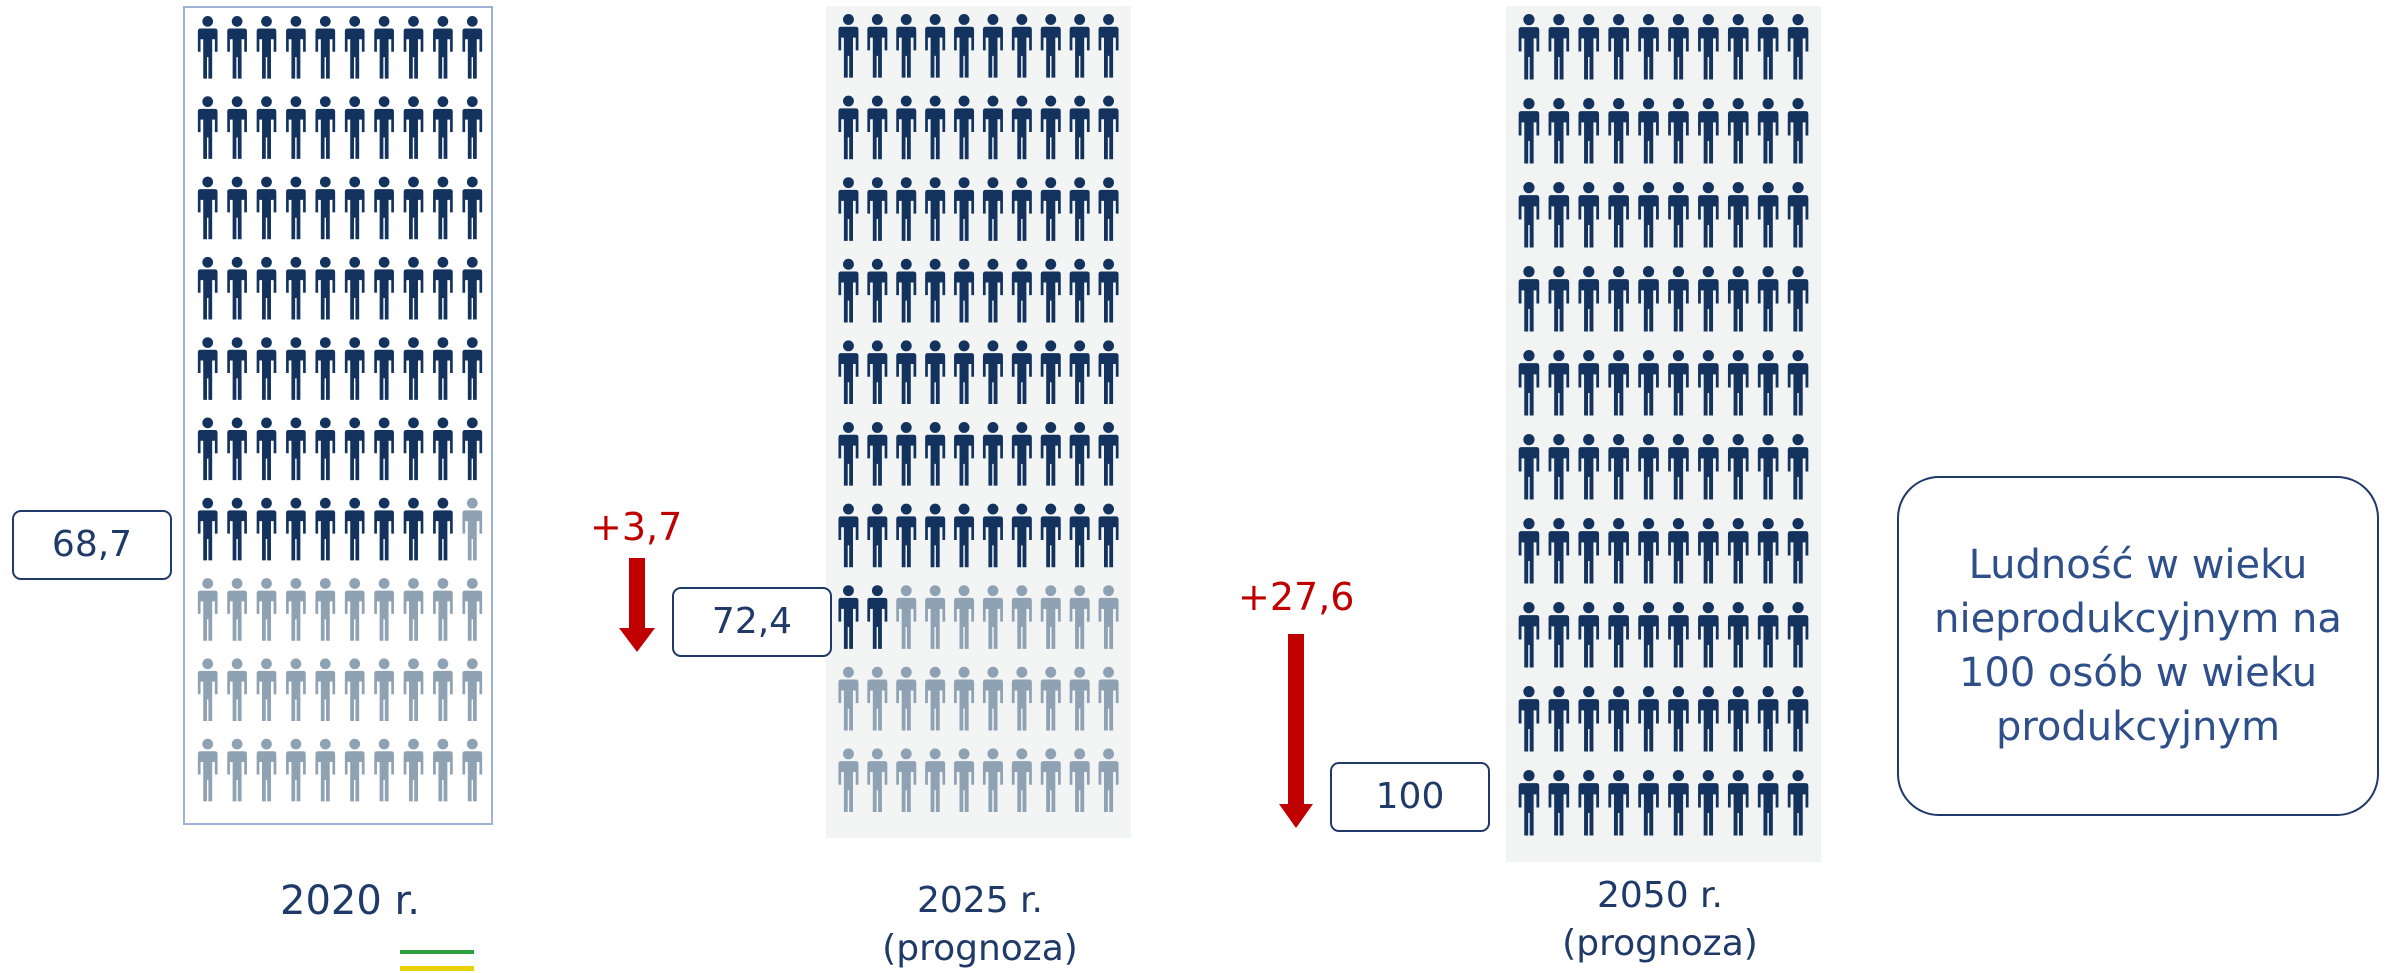  I want to click on legend-swatch, so click(437, 960).